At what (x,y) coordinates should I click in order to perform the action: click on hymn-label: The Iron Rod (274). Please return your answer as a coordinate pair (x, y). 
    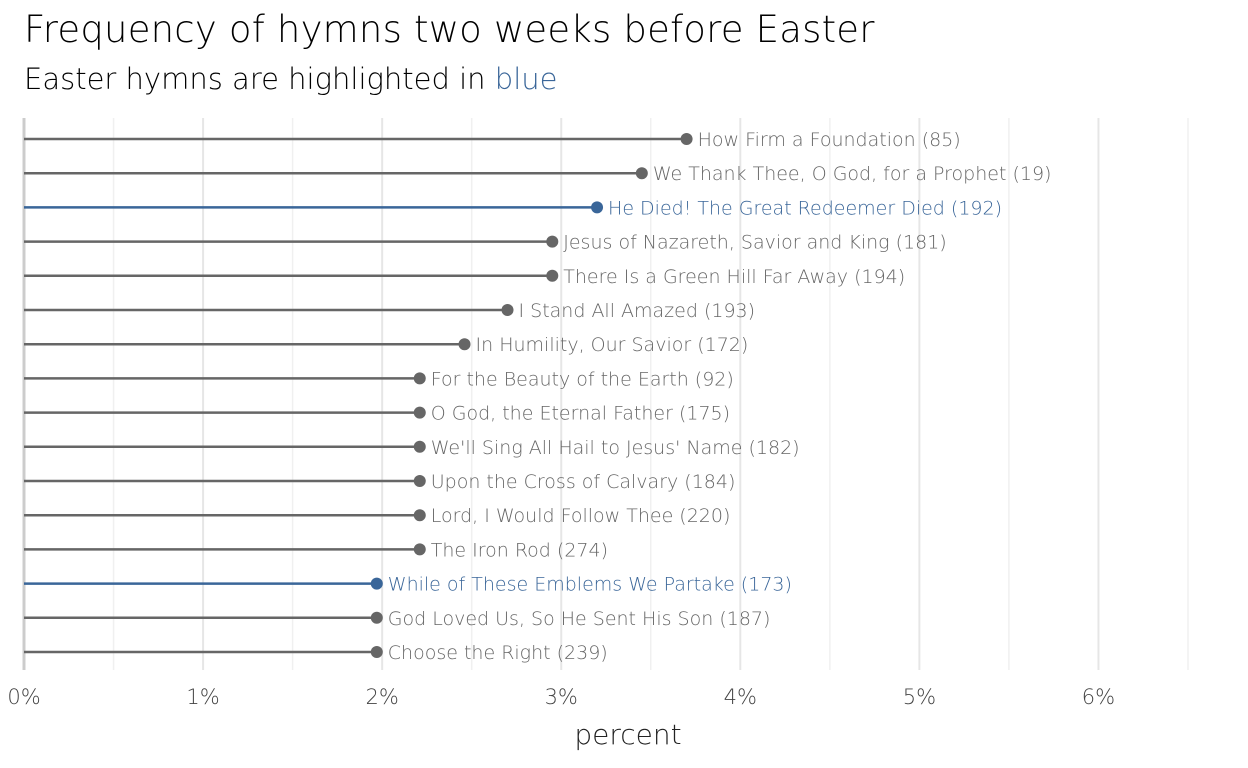
    Looking at the image, I should click on (519, 550).